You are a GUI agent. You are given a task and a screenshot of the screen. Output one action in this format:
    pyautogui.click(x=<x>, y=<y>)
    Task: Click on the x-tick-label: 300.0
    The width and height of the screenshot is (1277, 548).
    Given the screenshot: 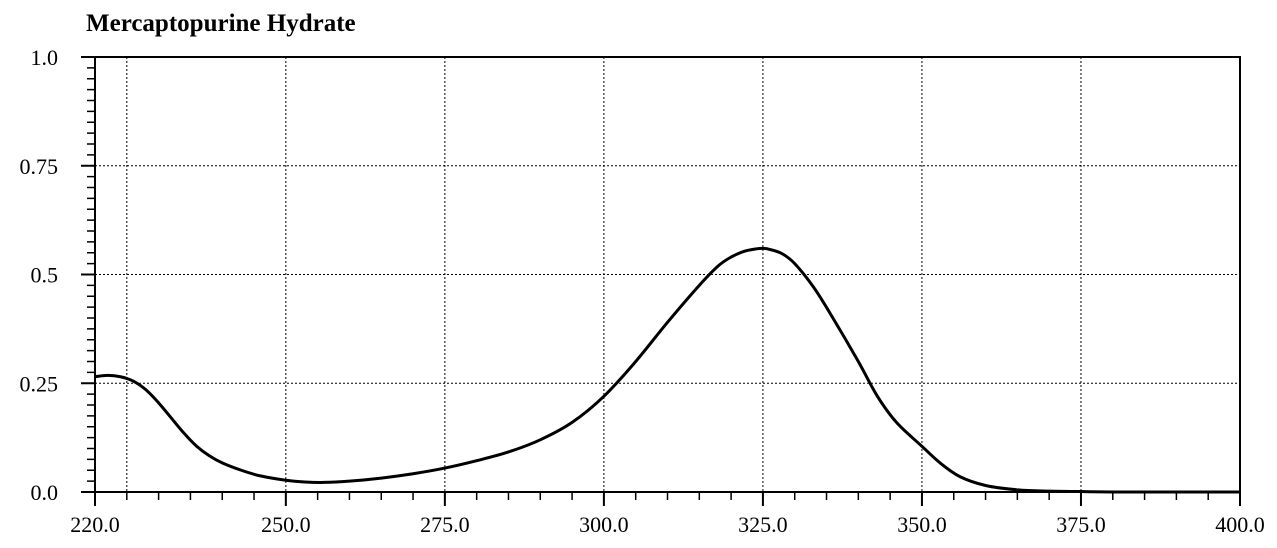 What is the action you would take?
    pyautogui.click(x=604, y=524)
    